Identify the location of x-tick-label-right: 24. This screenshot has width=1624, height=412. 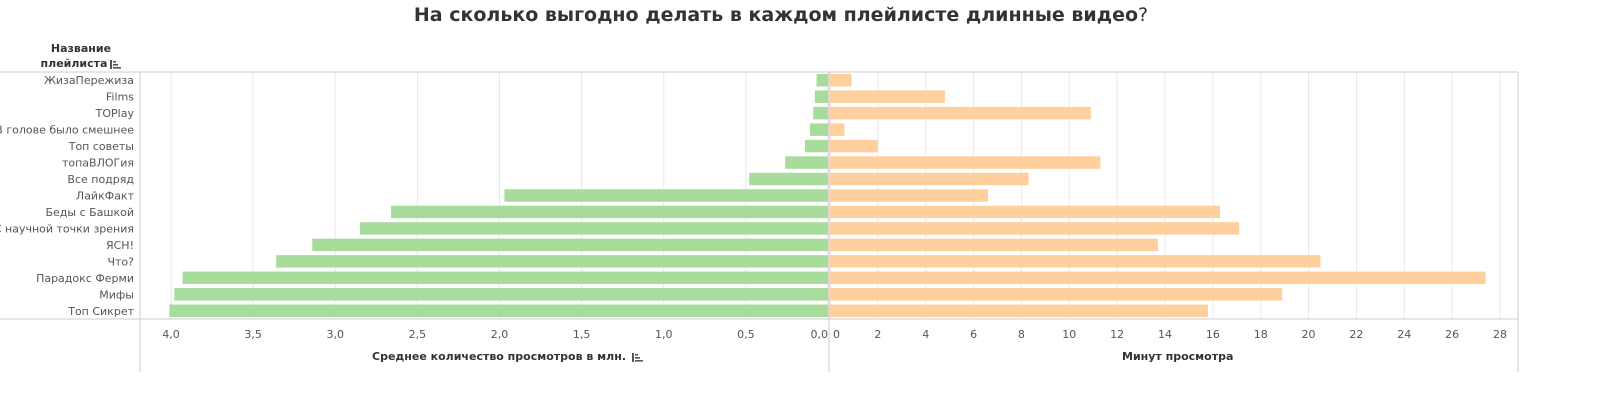
(1404, 334).